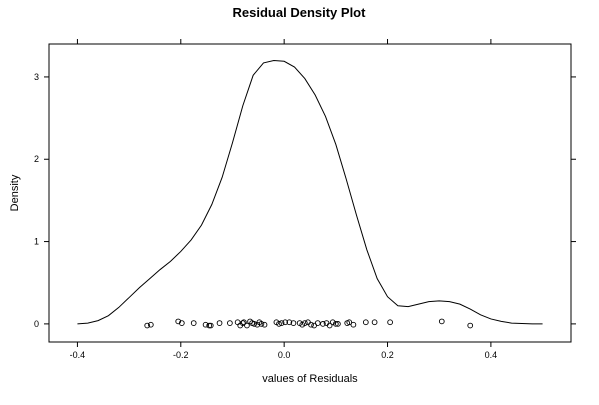 The image size is (599, 405). What do you see at coordinates (36, 159) in the screenshot?
I see `y-tick-label: 2` at bounding box center [36, 159].